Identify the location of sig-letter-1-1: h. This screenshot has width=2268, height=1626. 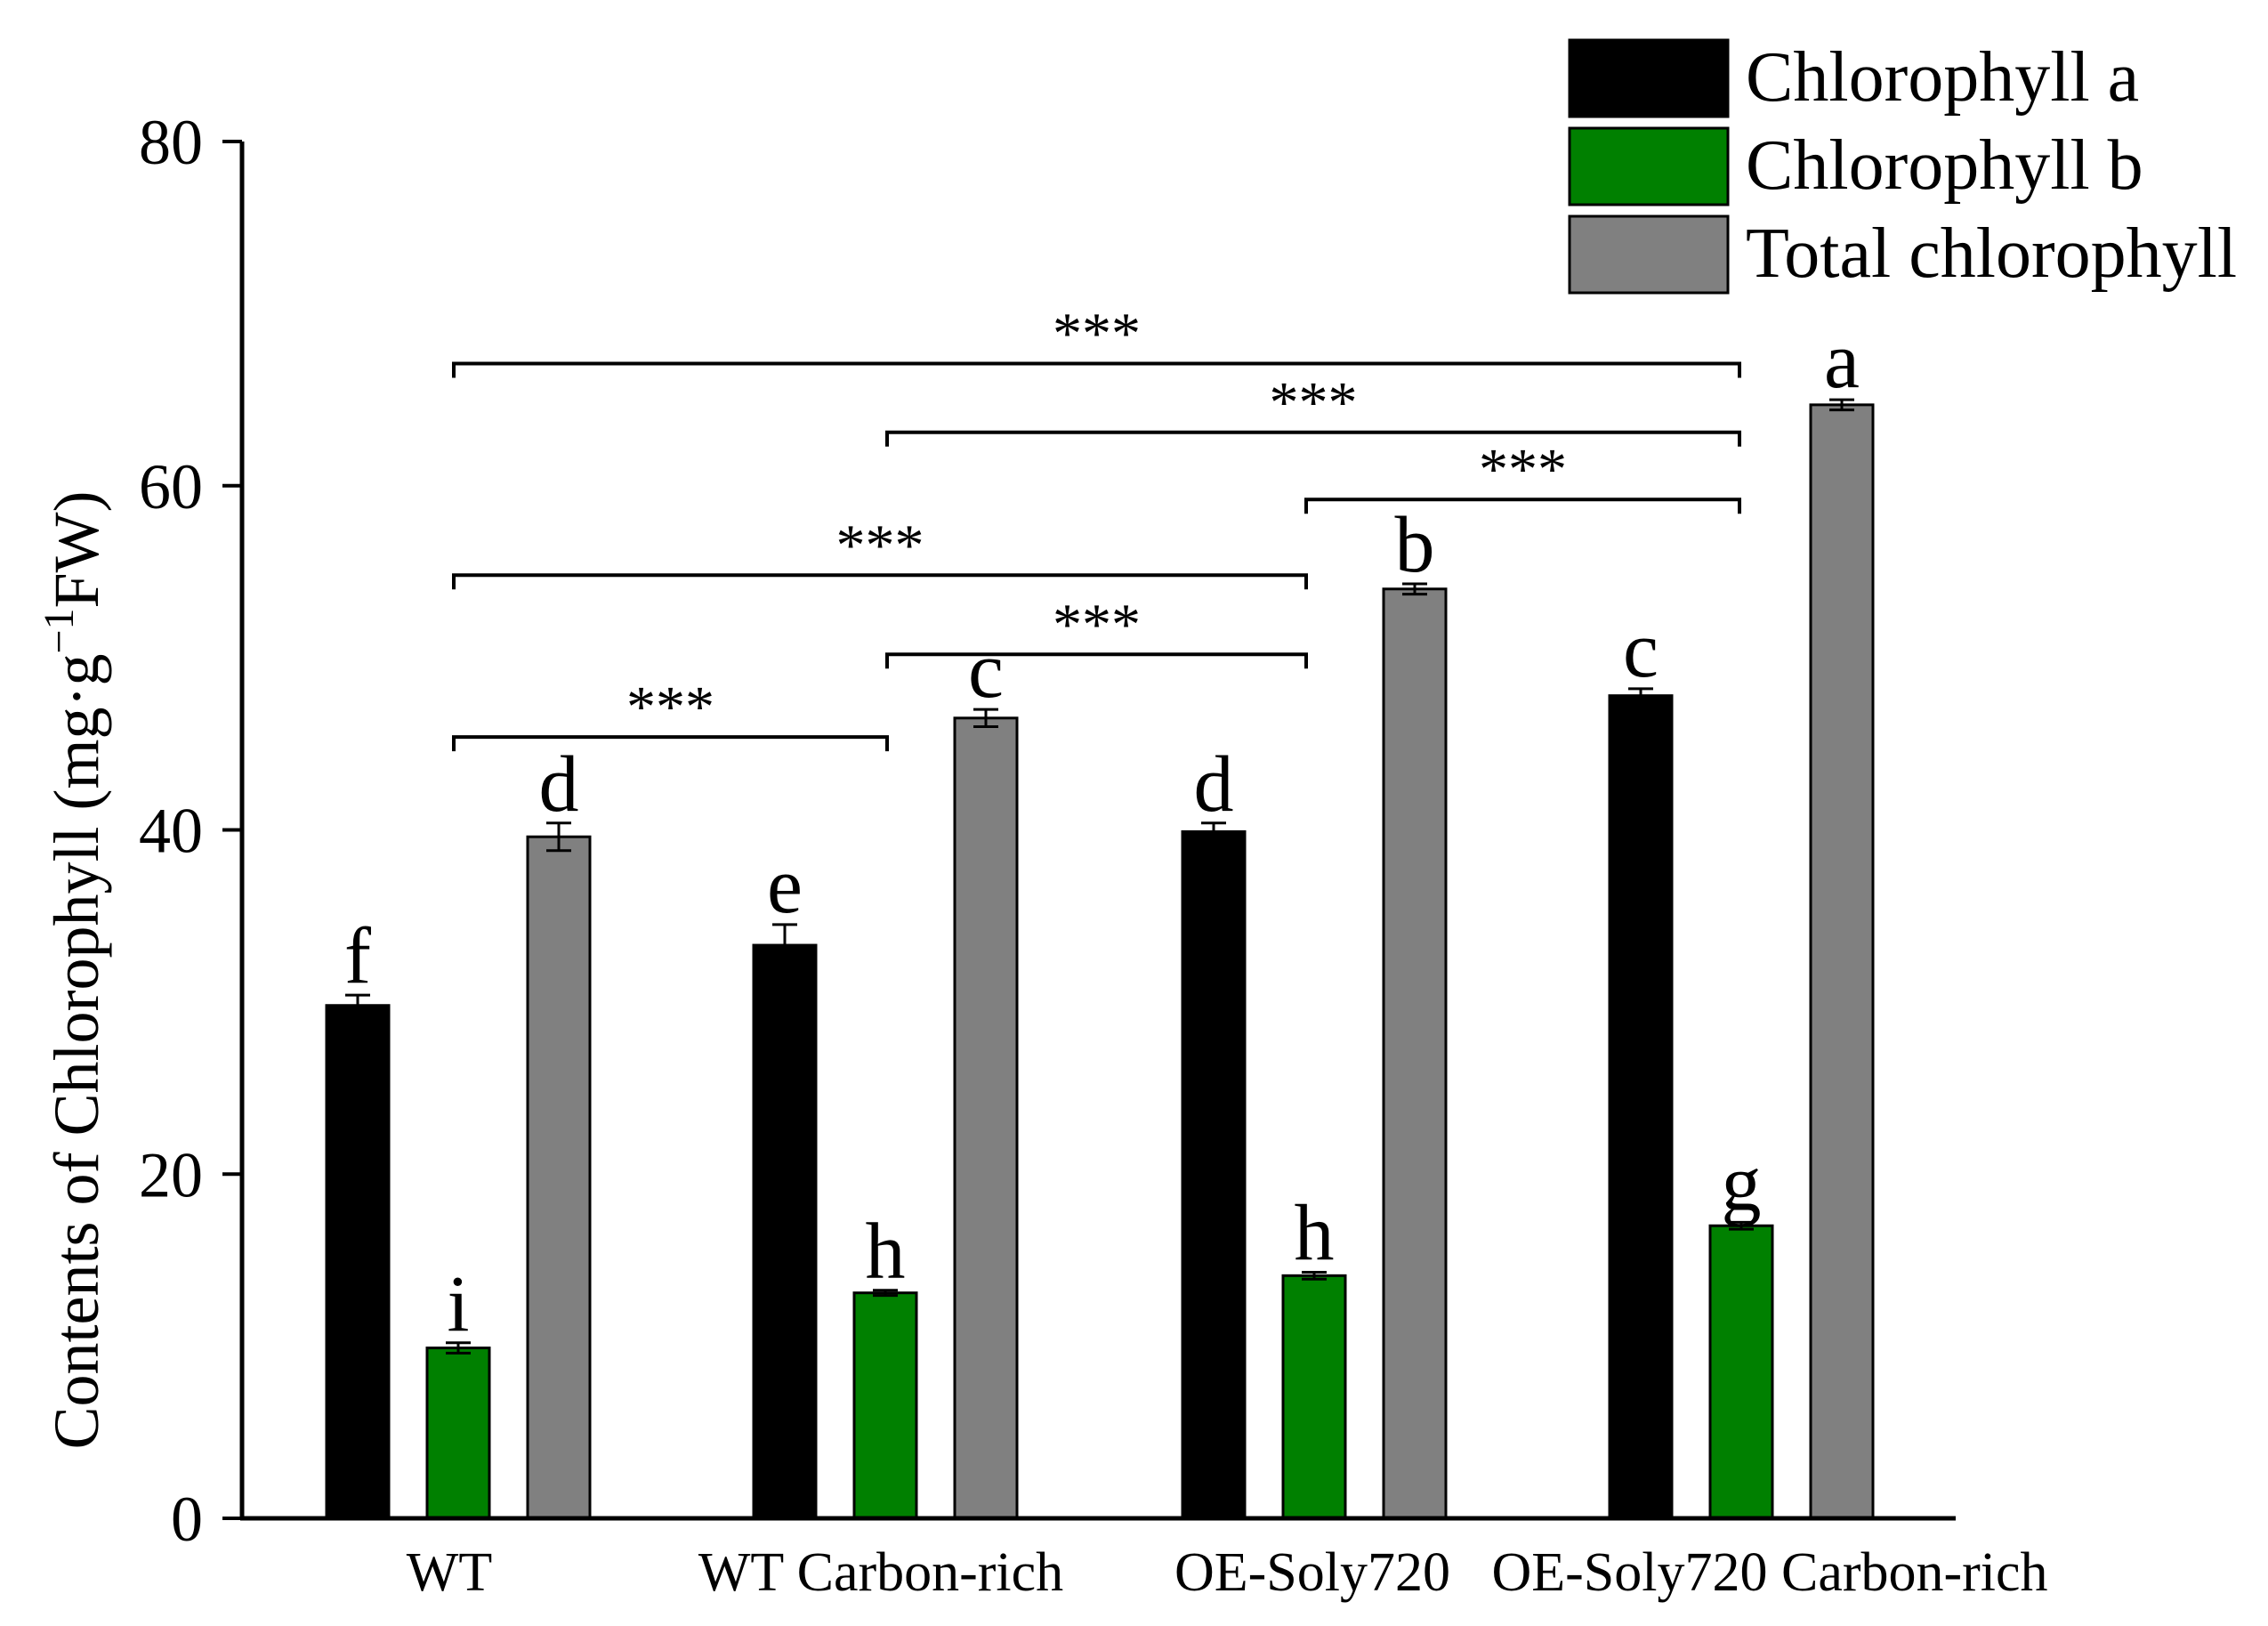
(886, 1252).